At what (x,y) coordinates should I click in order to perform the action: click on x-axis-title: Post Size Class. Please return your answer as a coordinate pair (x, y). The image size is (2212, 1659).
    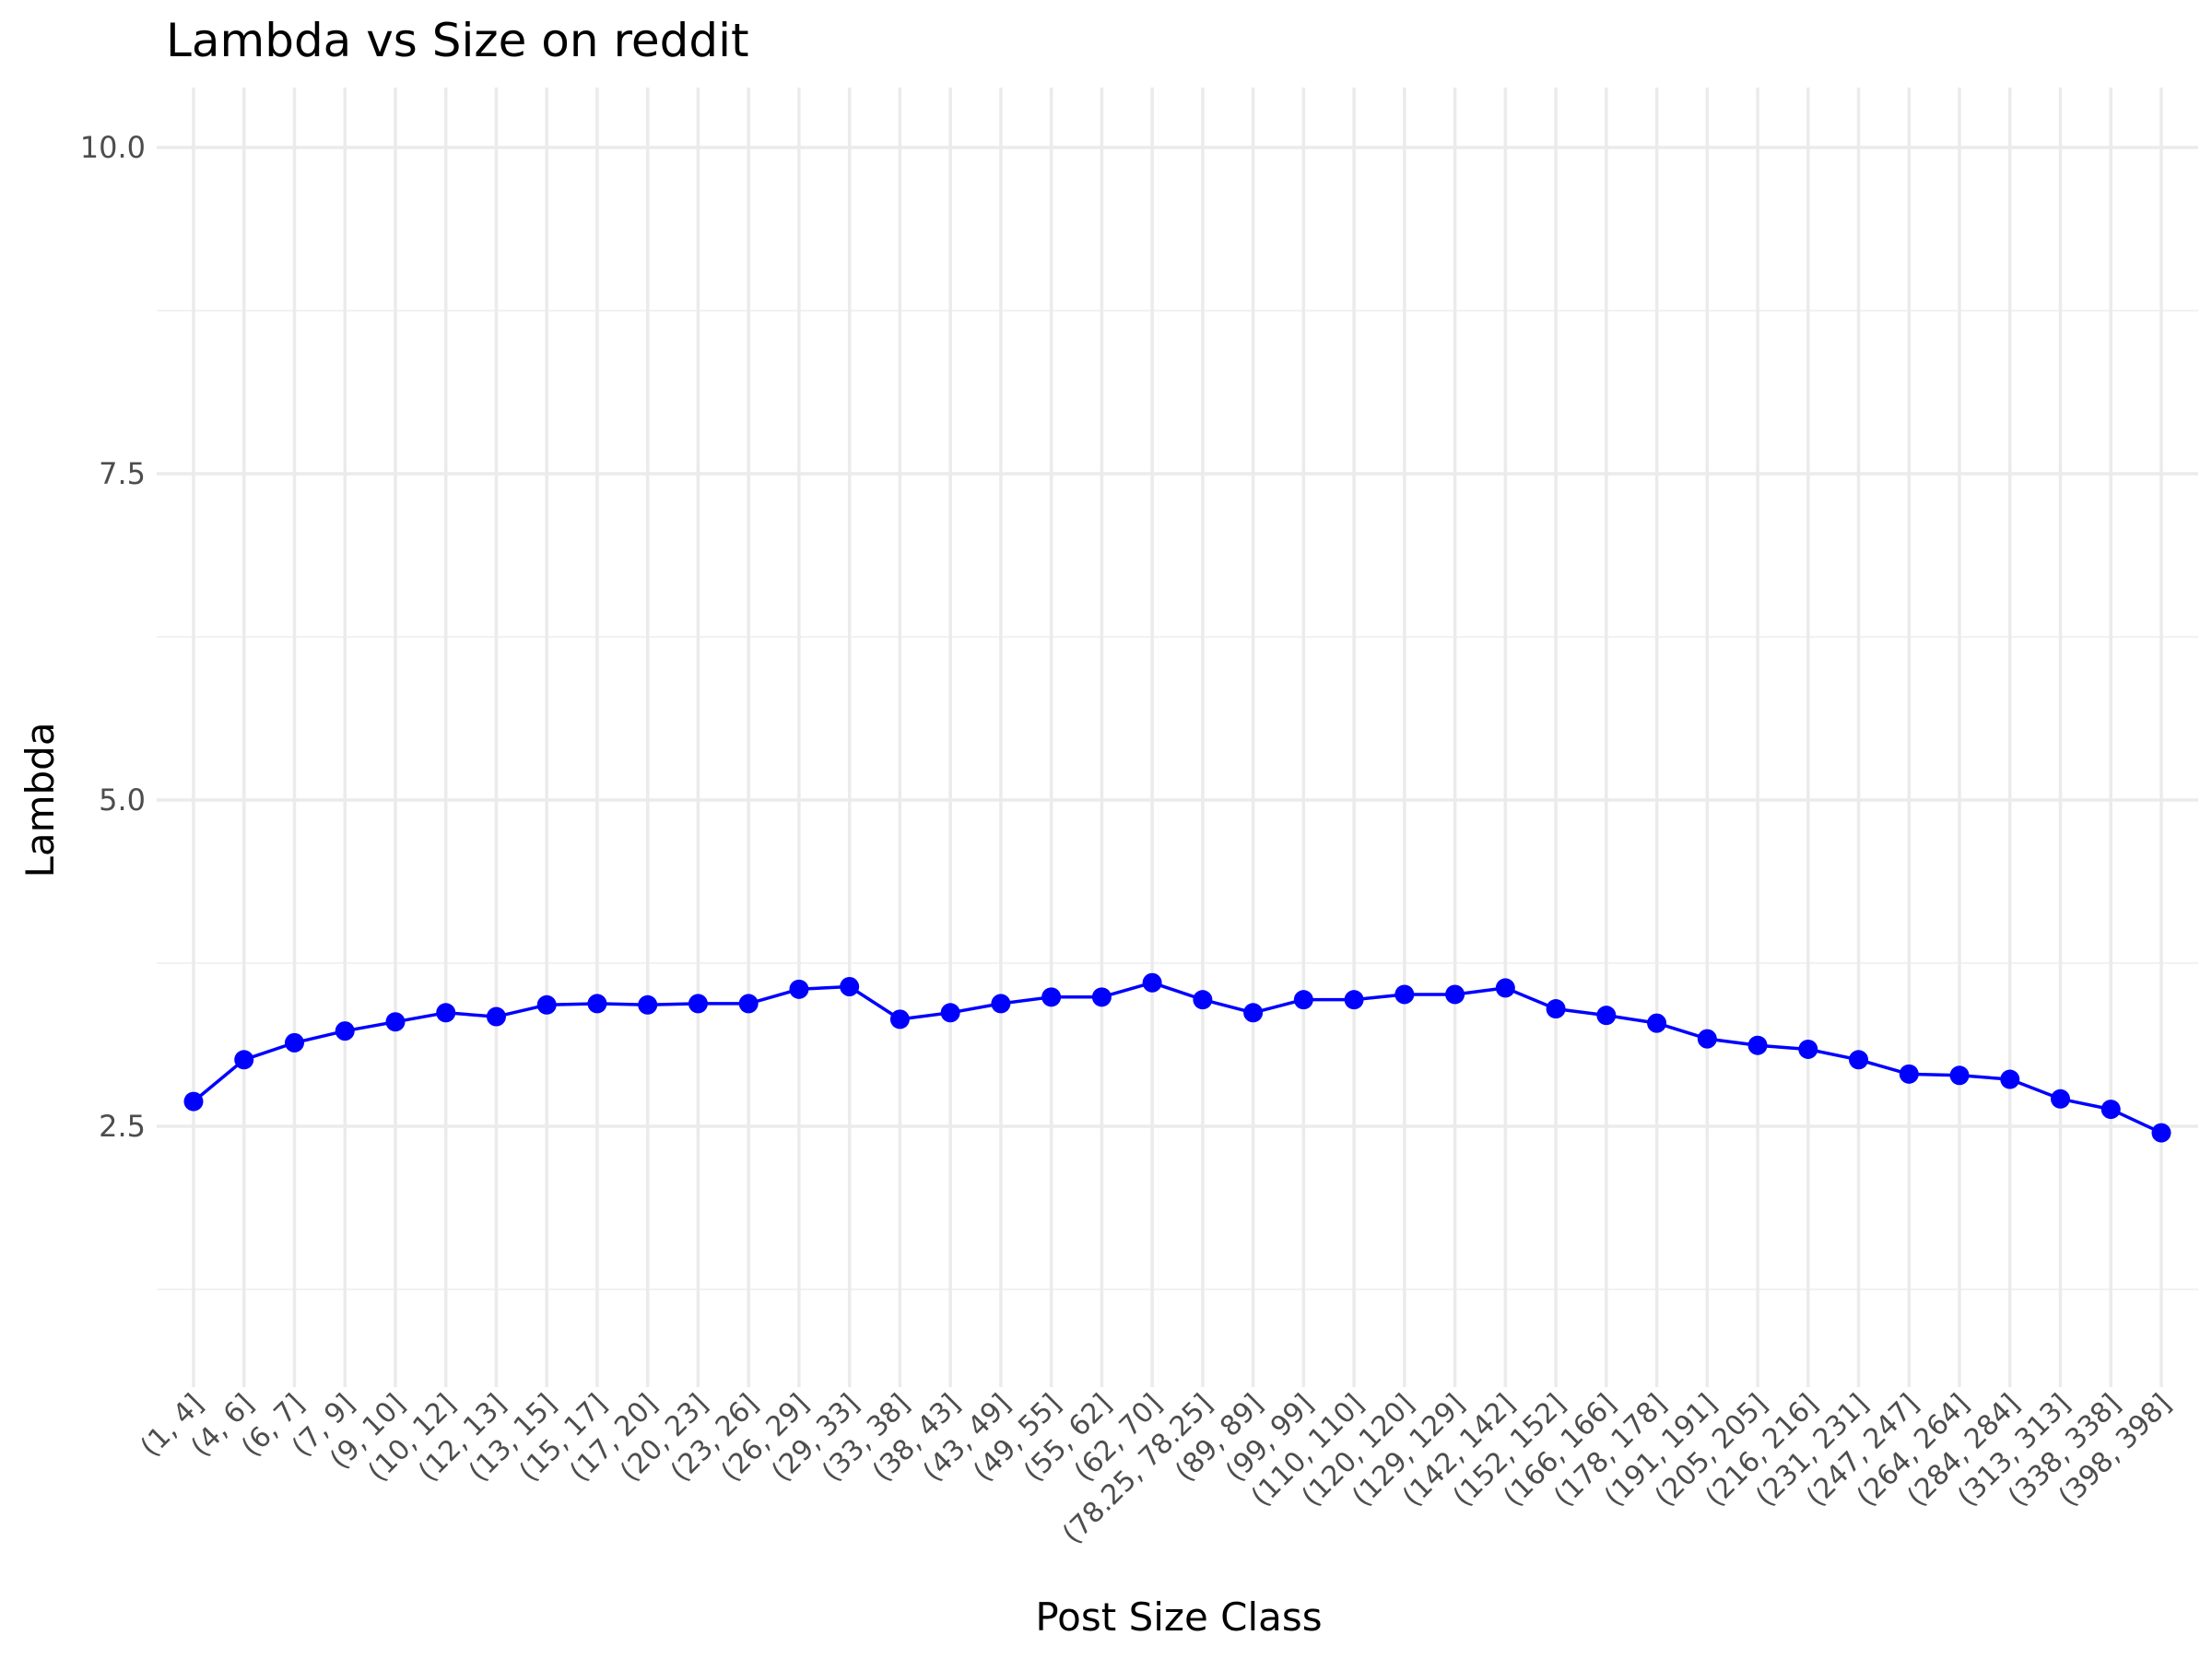
    Looking at the image, I should click on (1178, 1617).